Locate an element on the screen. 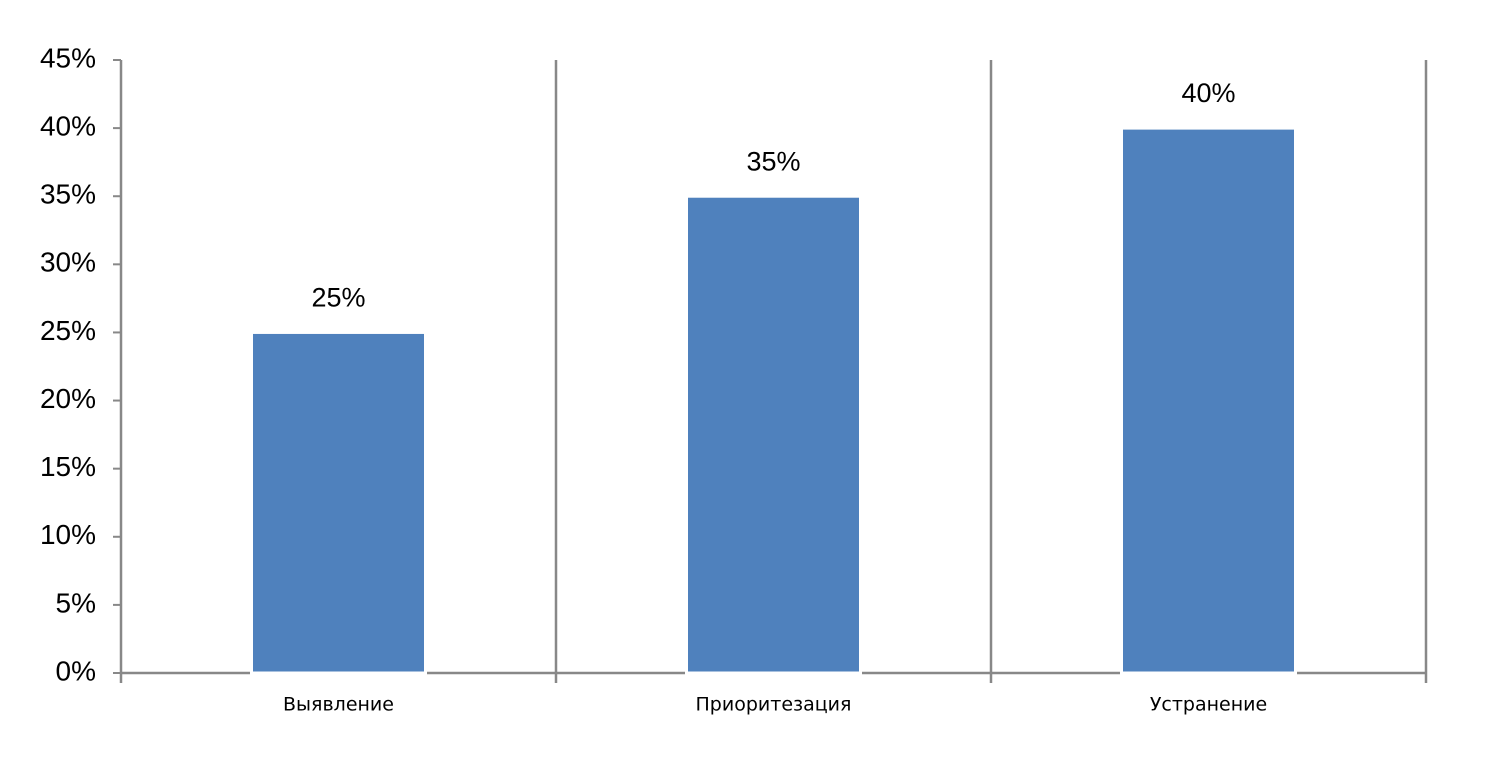  y-tick-label: 25% is located at coordinates (68, 330).